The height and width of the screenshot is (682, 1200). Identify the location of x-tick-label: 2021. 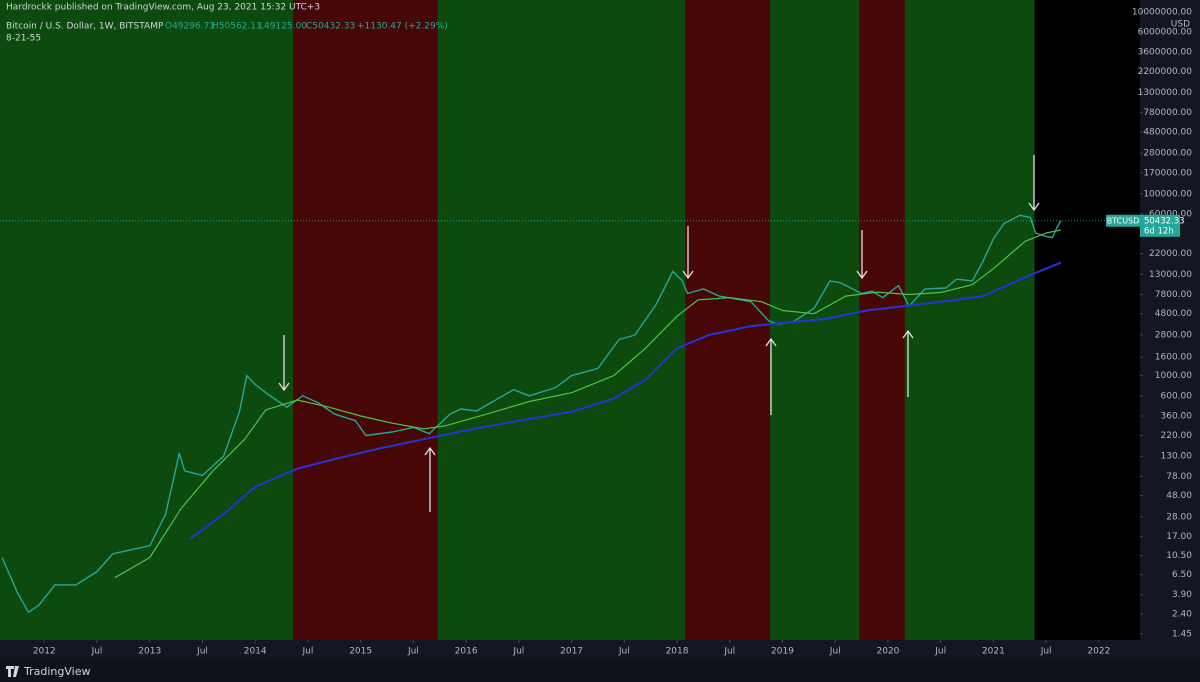
(993, 652).